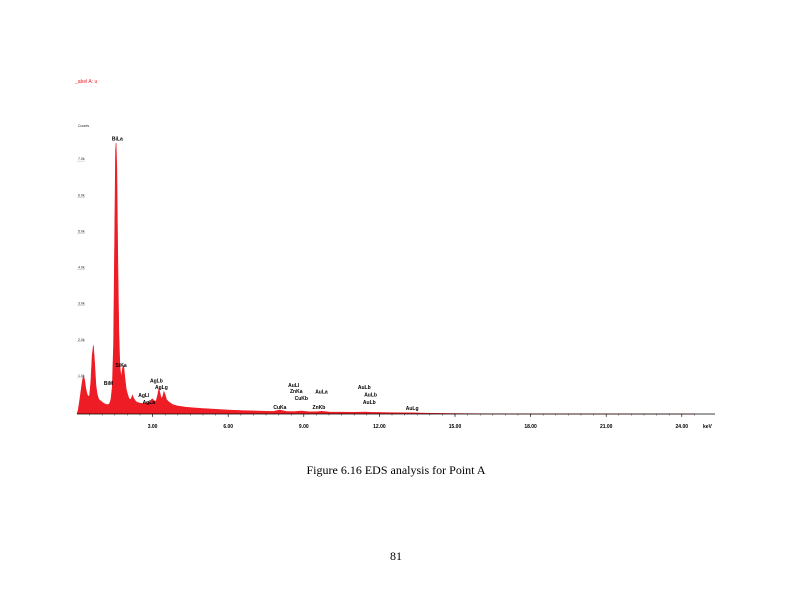 The image size is (792, 612). Describe the element at coordinates (392, 422) in the screenshot. I see `x-ticks: 3.00 6.00 9.00 12.00 15.00 18.00 21.00 24.00` at that location.